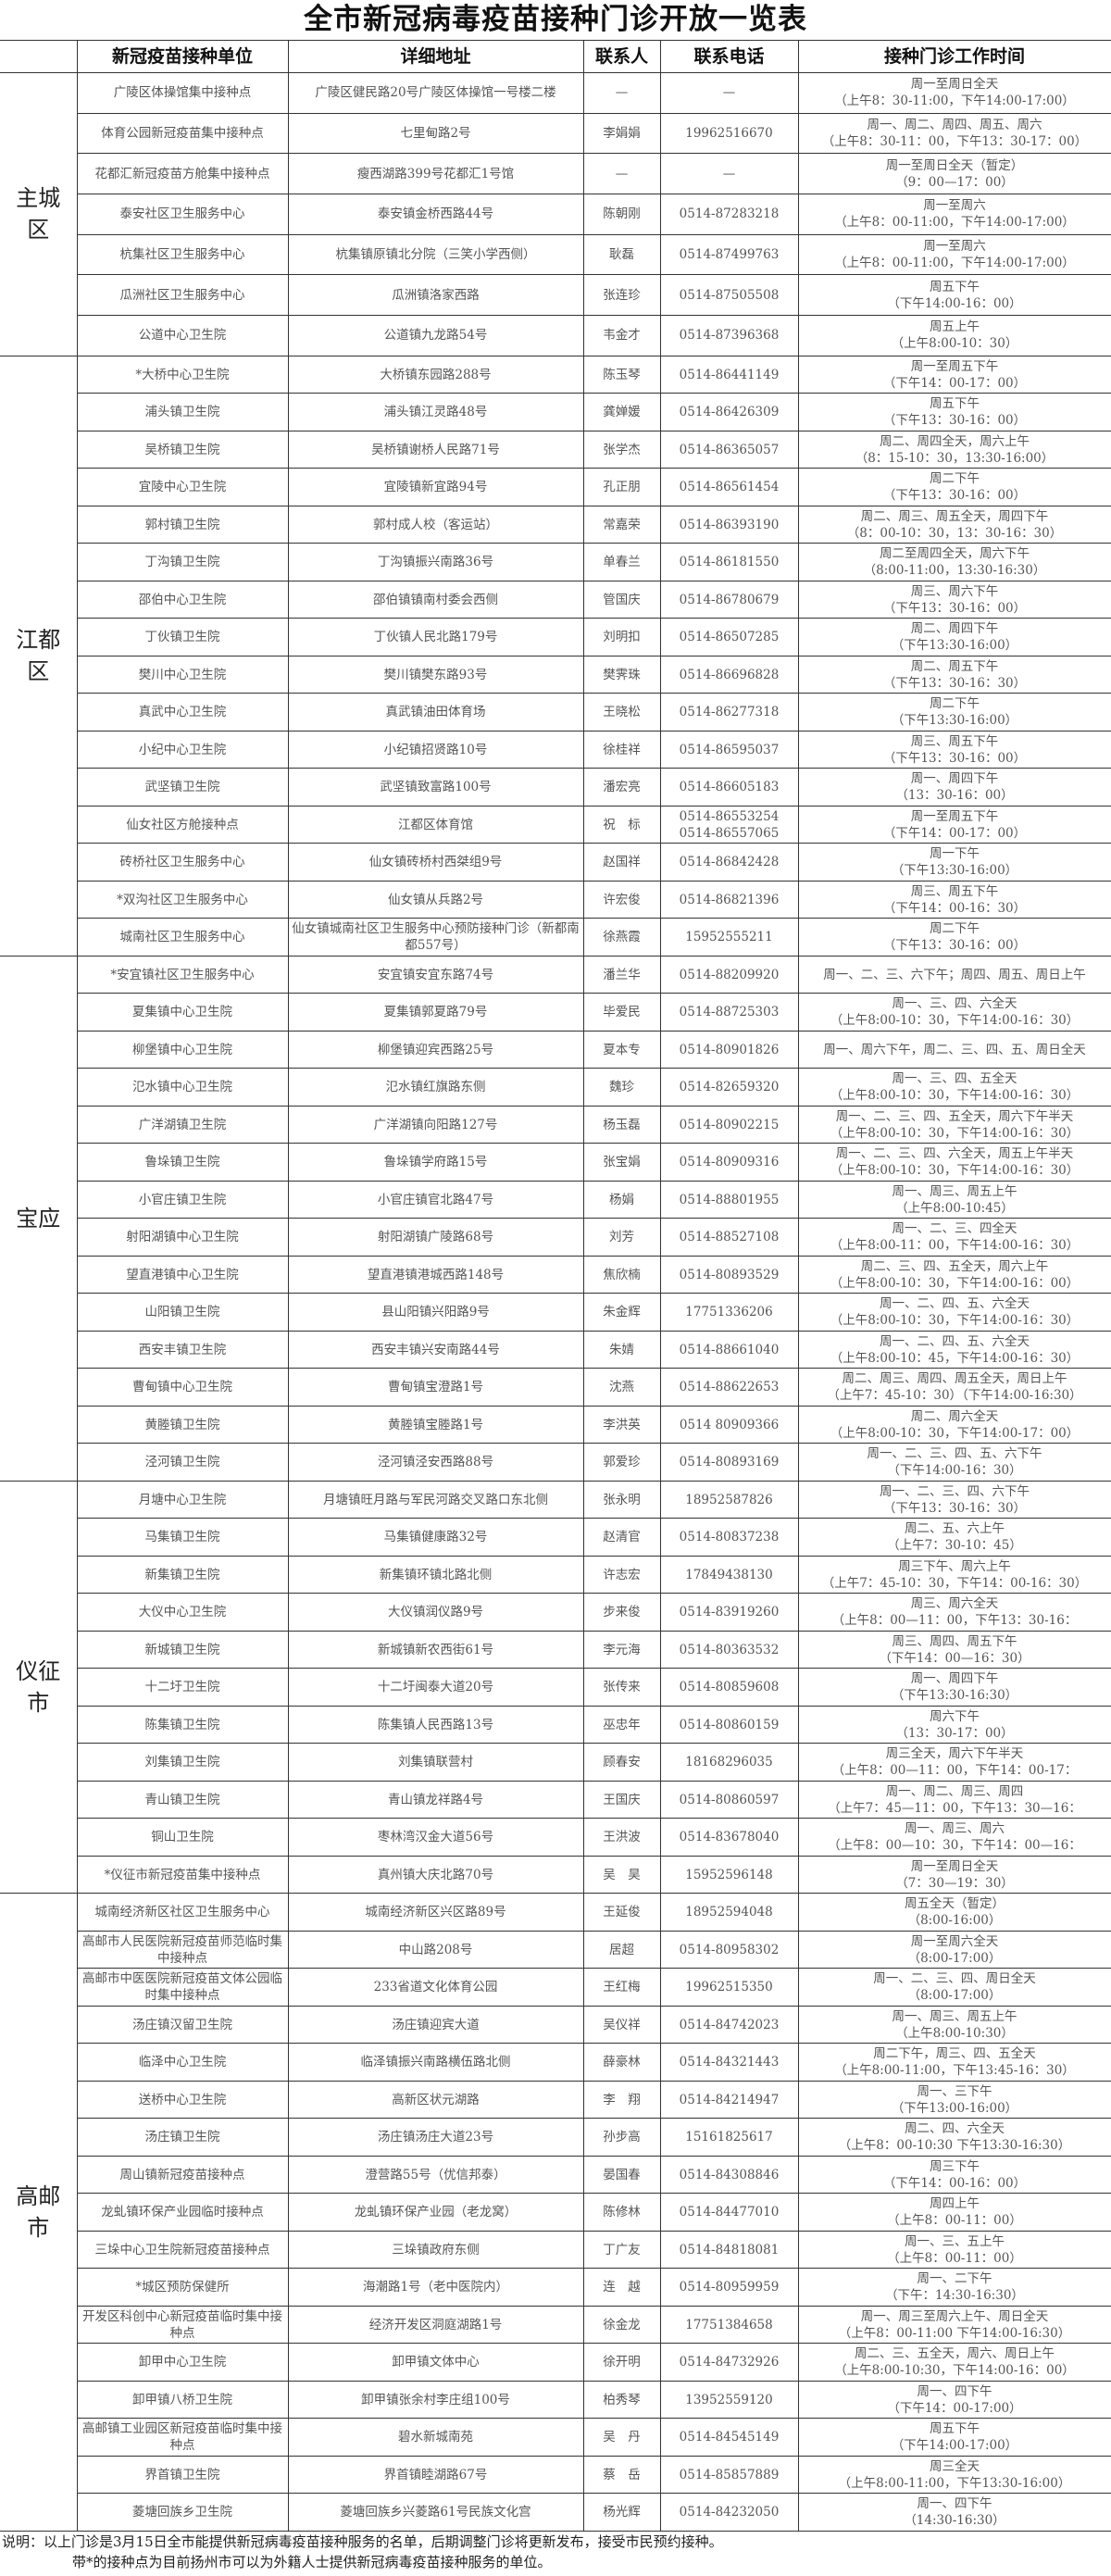 This screenshot has width=1111, height=2576. Describe the element at coordinates (622, 1874) in the screenshot. I see `contact-person: 吴 昊` at that location.